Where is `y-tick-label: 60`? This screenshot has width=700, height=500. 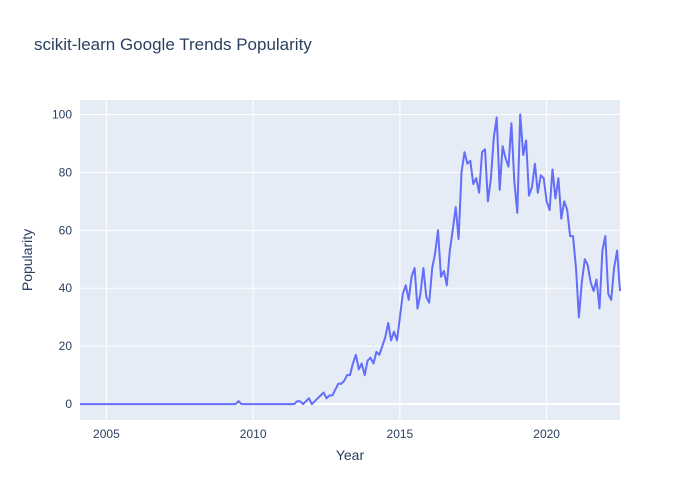 y-tick-label: 60 is located at coordinates (66, 230).